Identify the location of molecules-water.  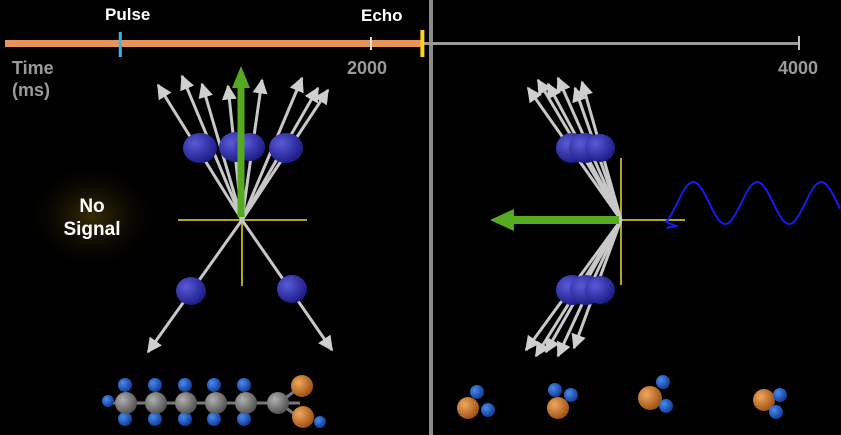
(622, 397).